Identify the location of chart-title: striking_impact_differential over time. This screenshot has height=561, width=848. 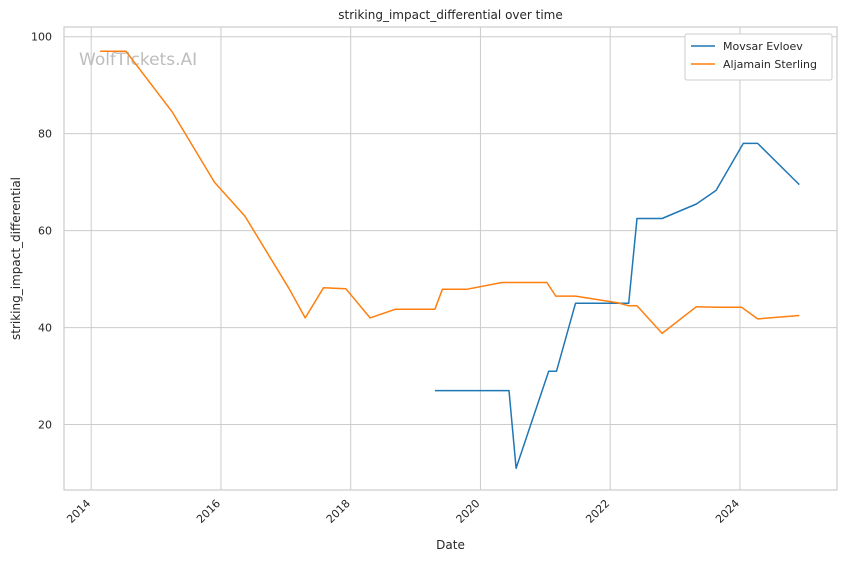
(450, 15).